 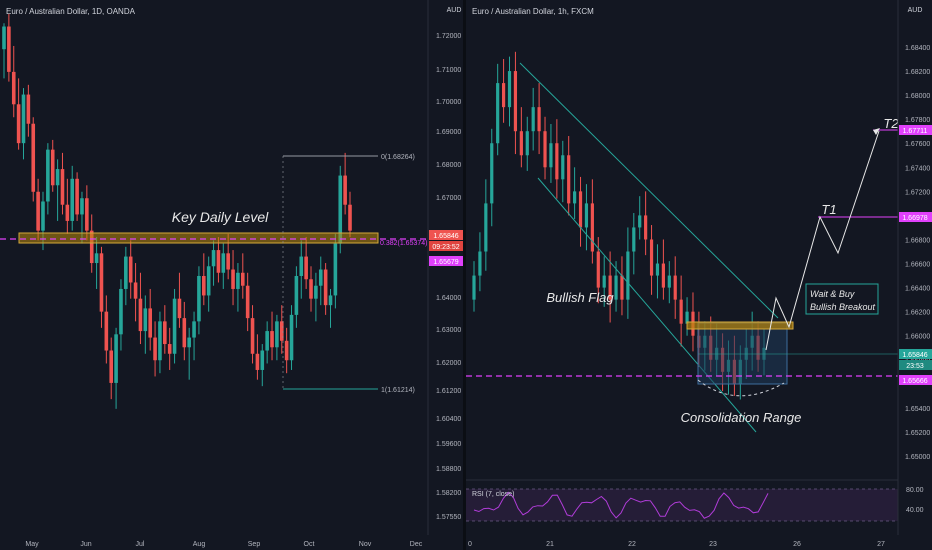 What do you see at coordinates (398, 390) in the screenshot?
I see `fib-bottom-label: 1(1.61214)` at bounding box center [398, 390].